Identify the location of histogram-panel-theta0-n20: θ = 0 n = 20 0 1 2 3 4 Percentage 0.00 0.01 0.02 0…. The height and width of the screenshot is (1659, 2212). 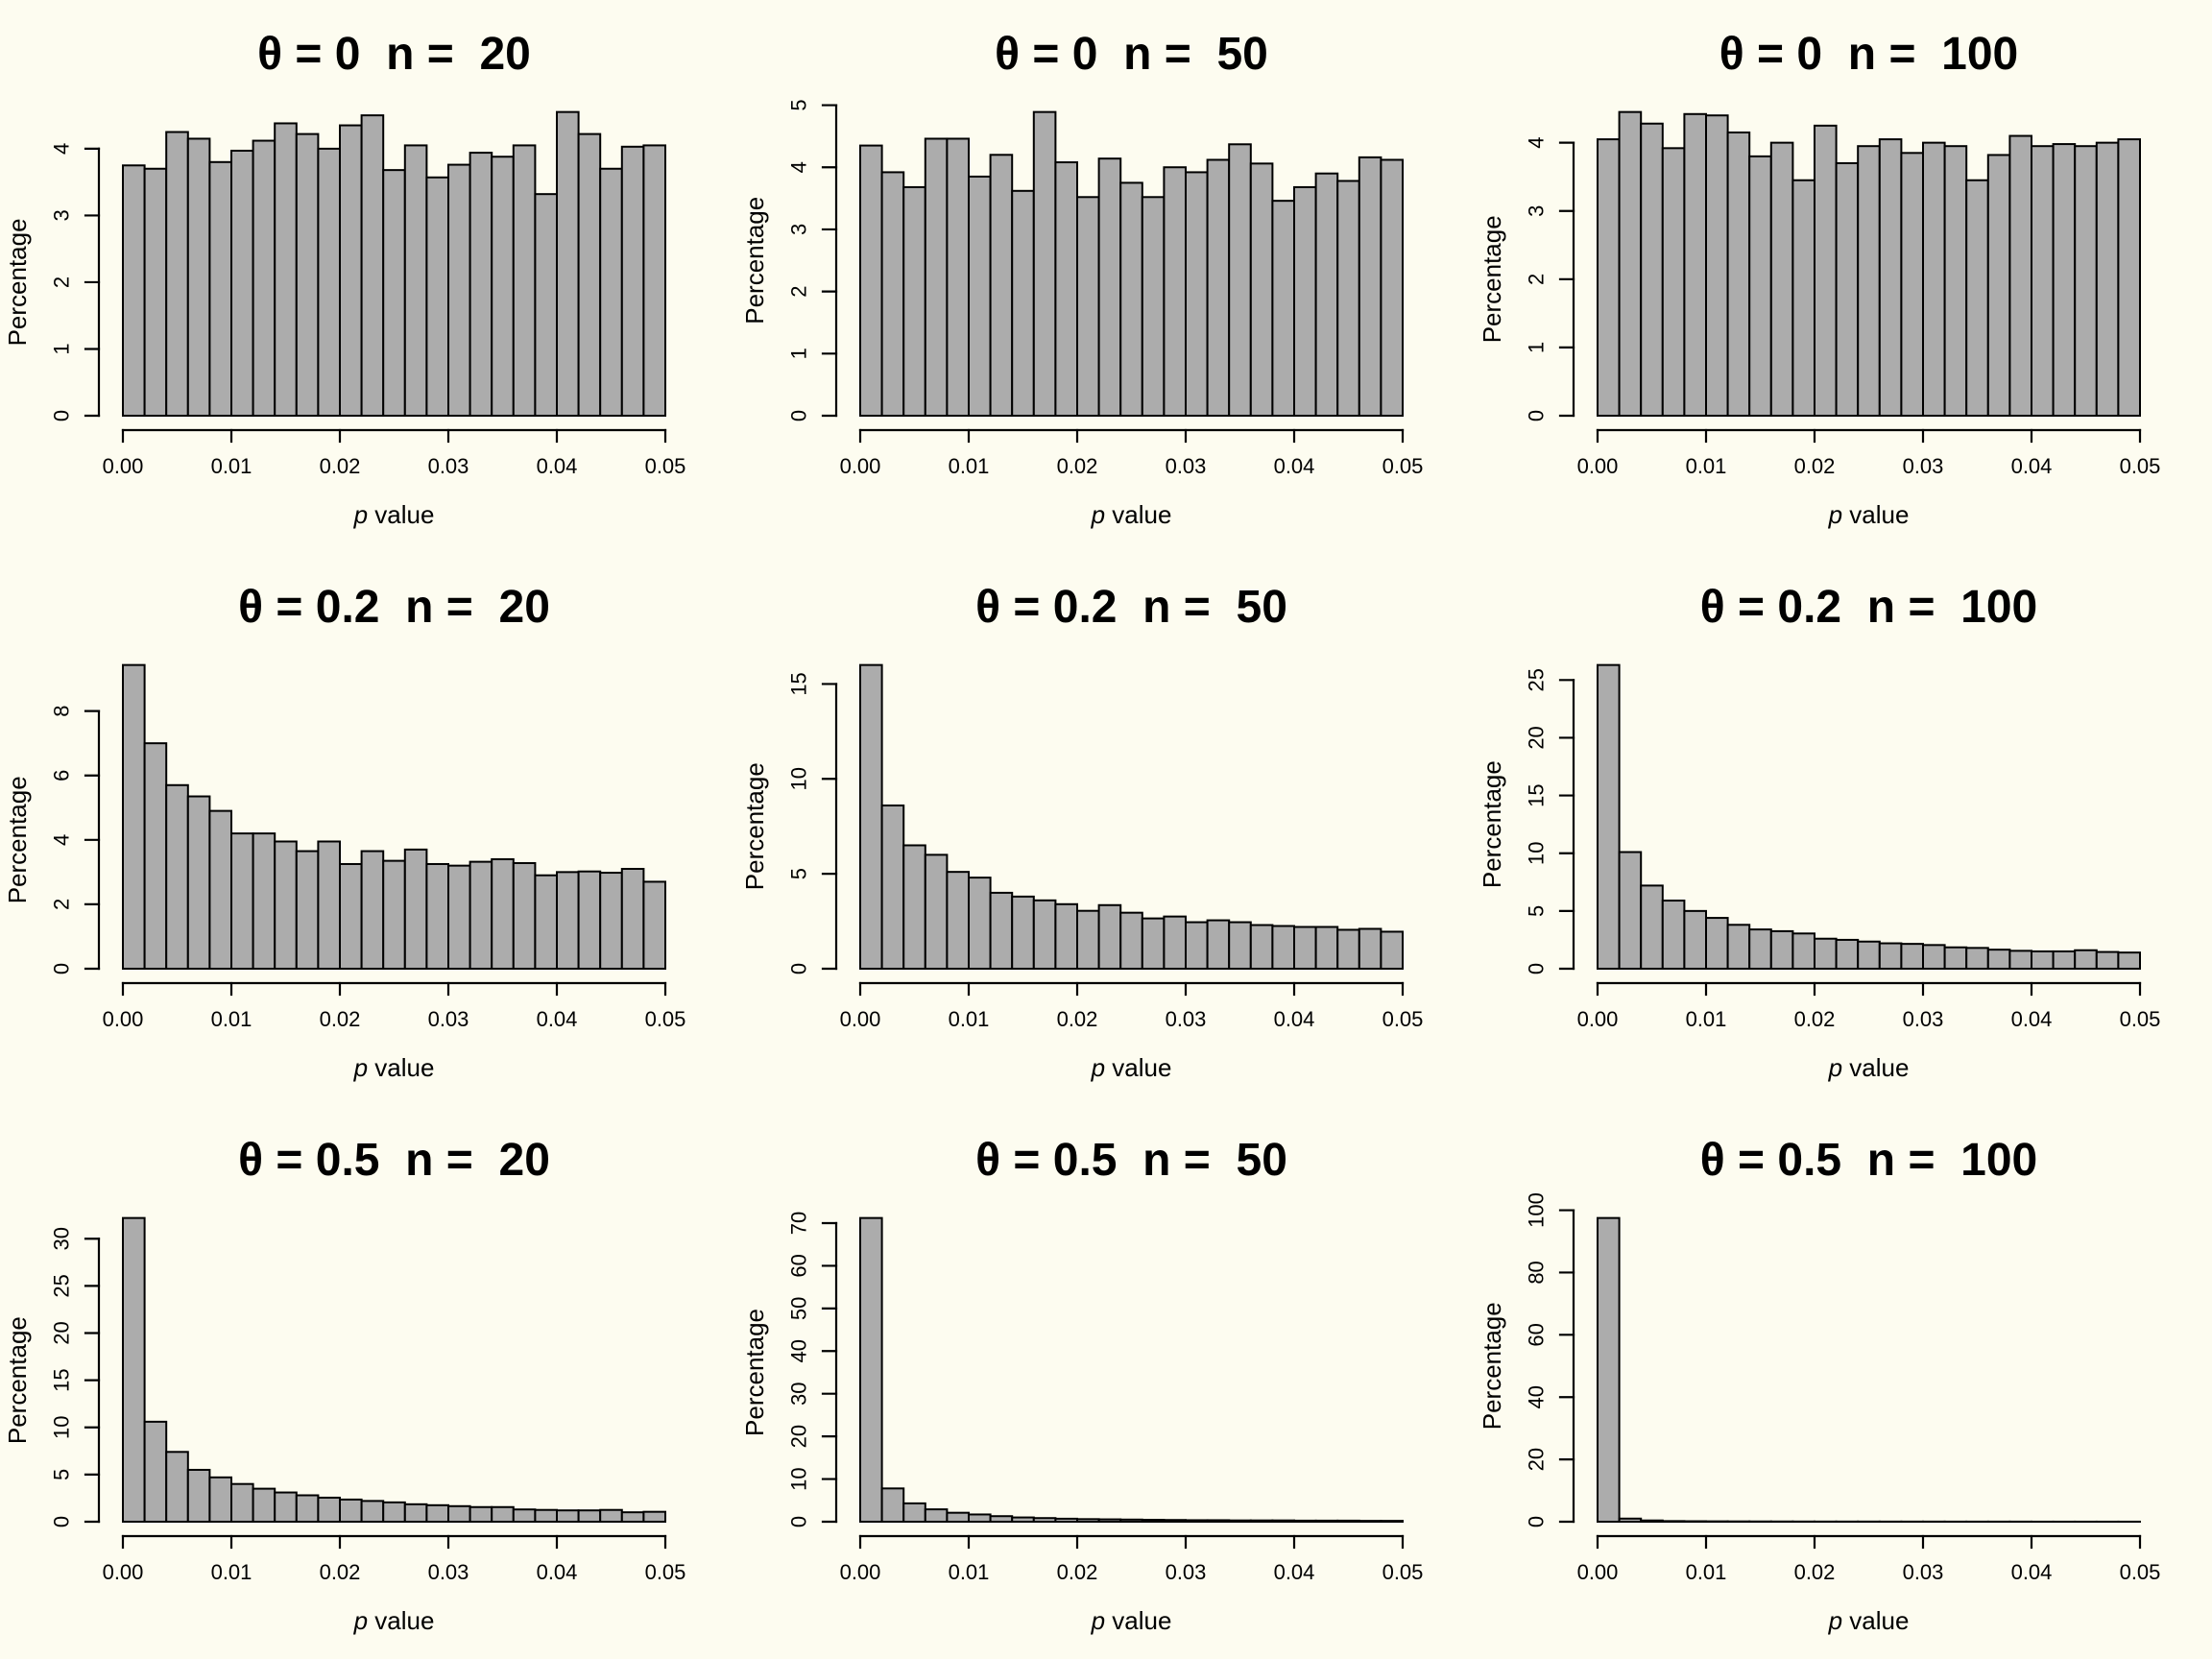
(368, 276).